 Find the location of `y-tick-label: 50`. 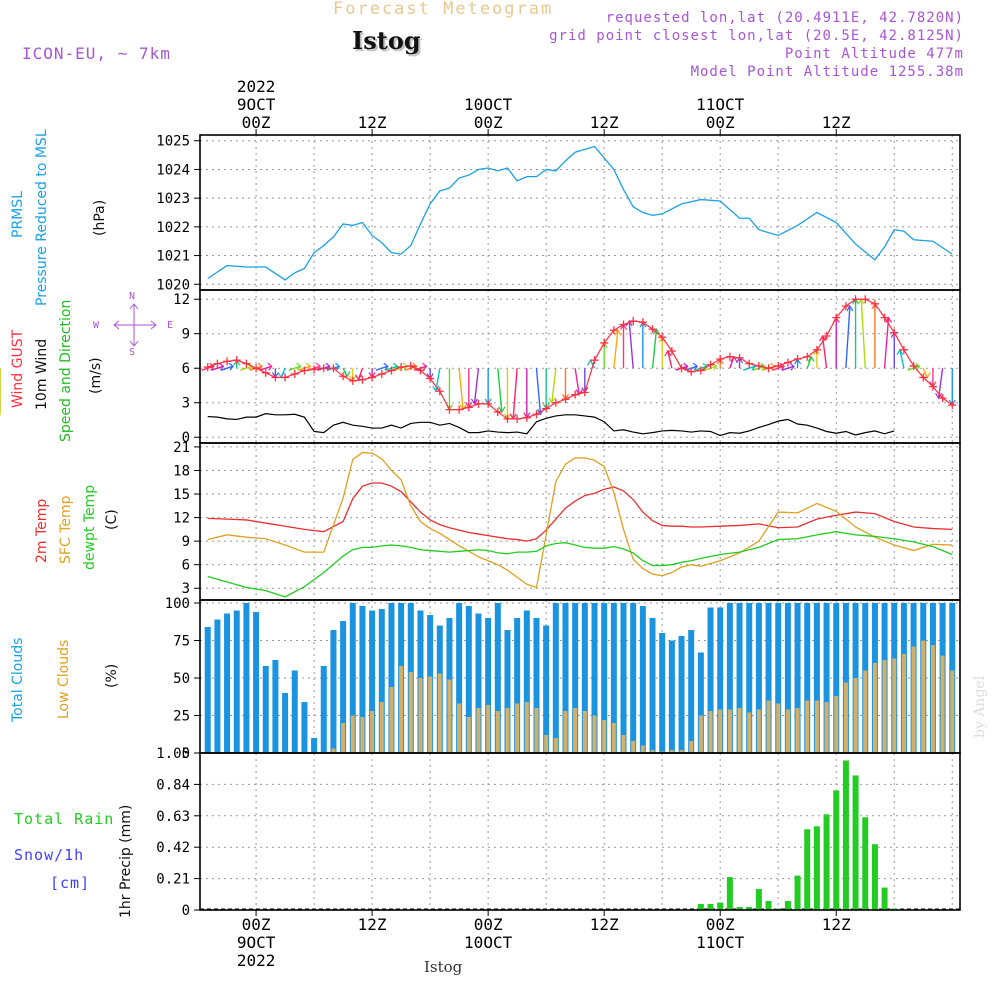

y-tick-label: 50 is located at coordinates (181, 679).